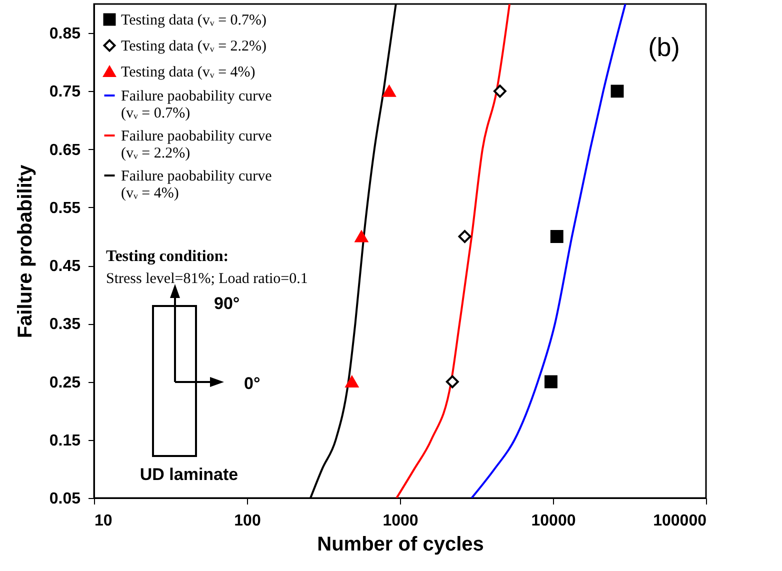 Image resolution: width=782 pixels, height=571 pixels. Describe the element at coordinates (188, 72) in the screenshot. I see `legend-label: Testing data (vᵥ = 4%)` at that location.